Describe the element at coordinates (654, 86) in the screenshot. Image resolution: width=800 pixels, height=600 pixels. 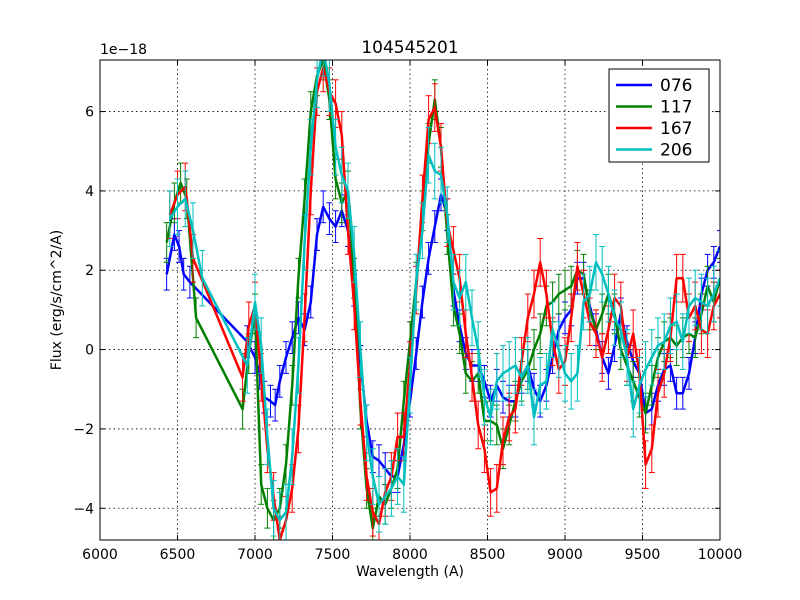
I see `legend-entry-076: 076` at that location.